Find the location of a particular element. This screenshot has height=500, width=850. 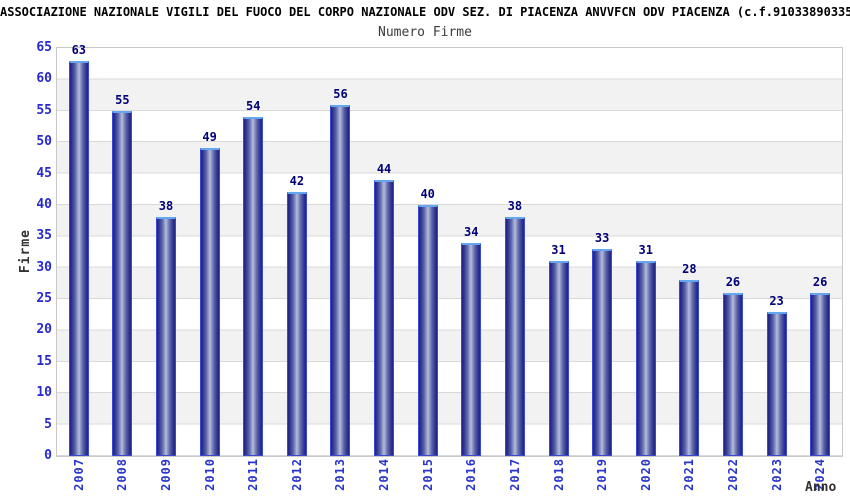

bar-value-label: 49 is located at coordinates (209, 137).